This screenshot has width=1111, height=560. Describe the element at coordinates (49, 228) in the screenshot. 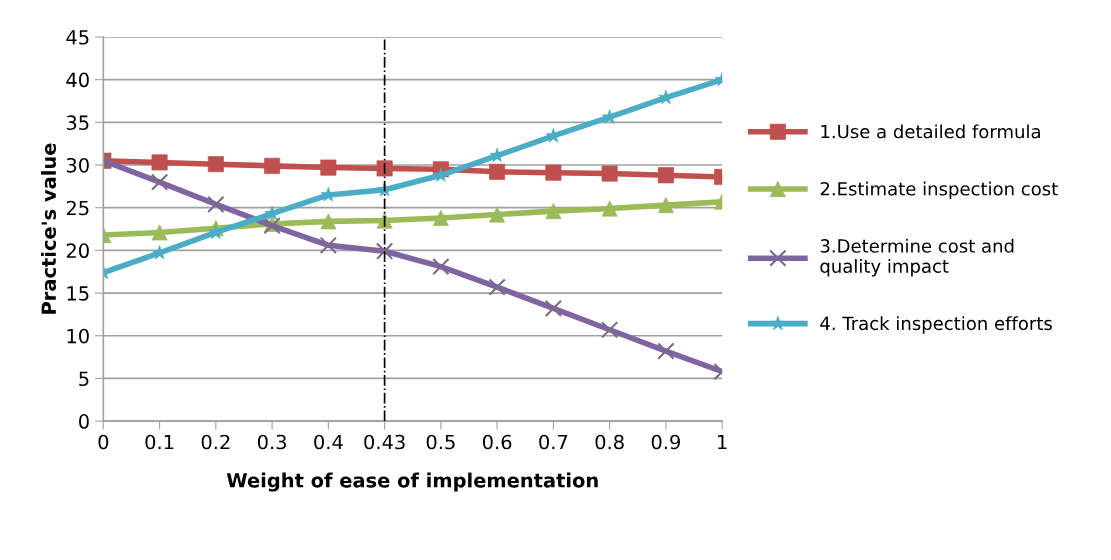

I see `y-axis-title: Practice's value` at that location.